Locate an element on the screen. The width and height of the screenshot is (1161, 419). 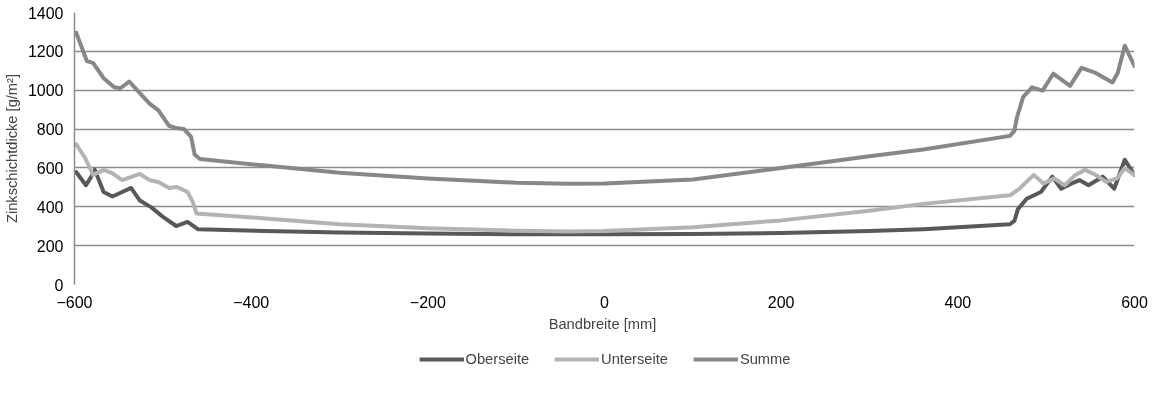
y-axis-title: Zinkschichtdicke [g/m²] is located at coordinates (11, 148).